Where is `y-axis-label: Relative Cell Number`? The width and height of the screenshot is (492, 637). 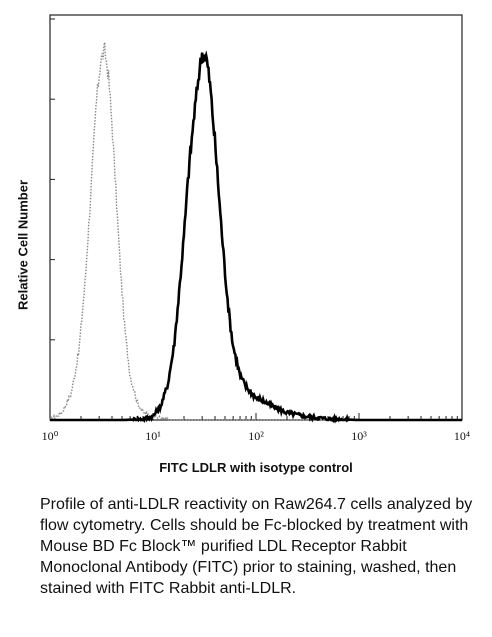 y-axis-label: Relative Cell Number is located at coordinates (23, 245).